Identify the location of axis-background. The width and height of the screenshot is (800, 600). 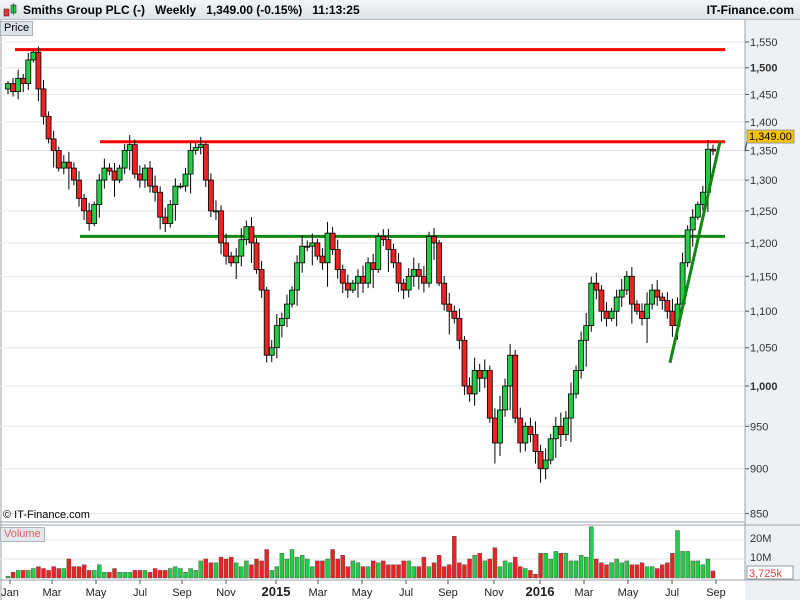
(772, 310).